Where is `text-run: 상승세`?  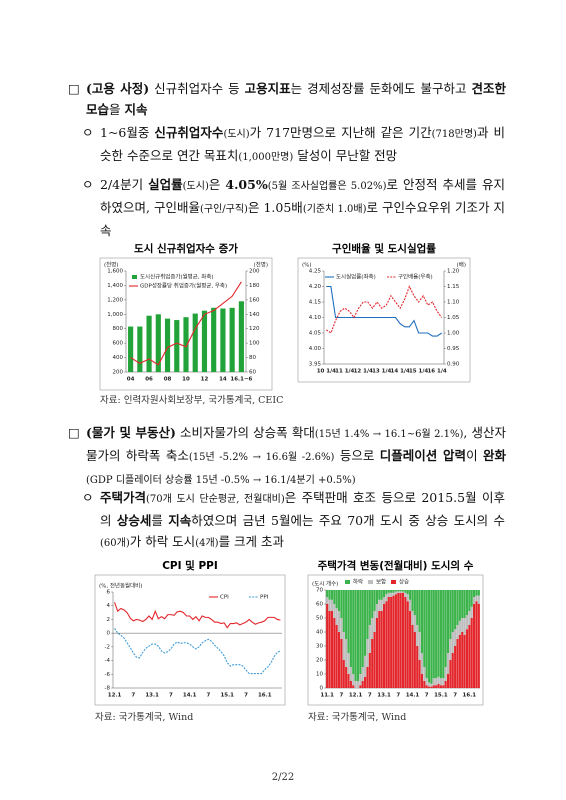 text-run: 상승세 is located at coordinates (134, 520).